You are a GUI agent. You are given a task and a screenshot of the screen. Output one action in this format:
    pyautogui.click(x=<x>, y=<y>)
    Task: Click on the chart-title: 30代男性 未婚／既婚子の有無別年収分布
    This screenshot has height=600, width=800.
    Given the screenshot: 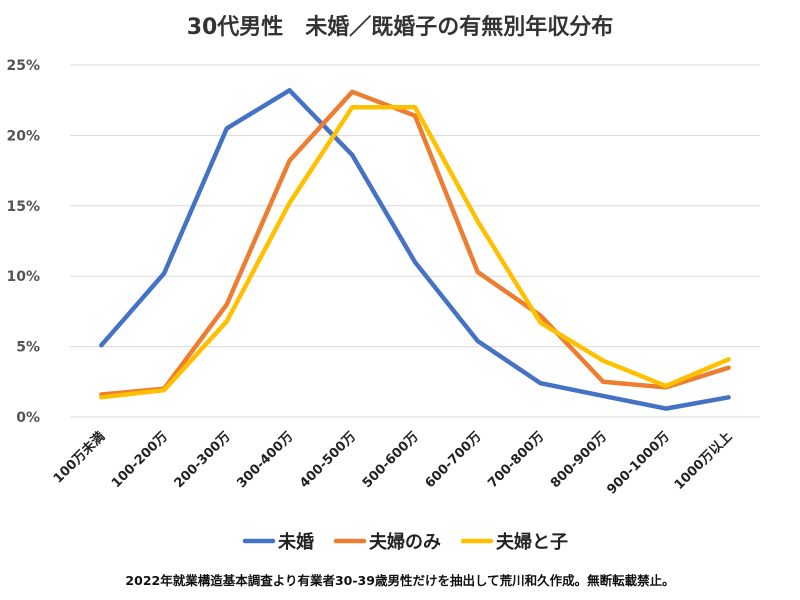 What is the action you would take?
    pyautogui.click(x=400, y=27)
    